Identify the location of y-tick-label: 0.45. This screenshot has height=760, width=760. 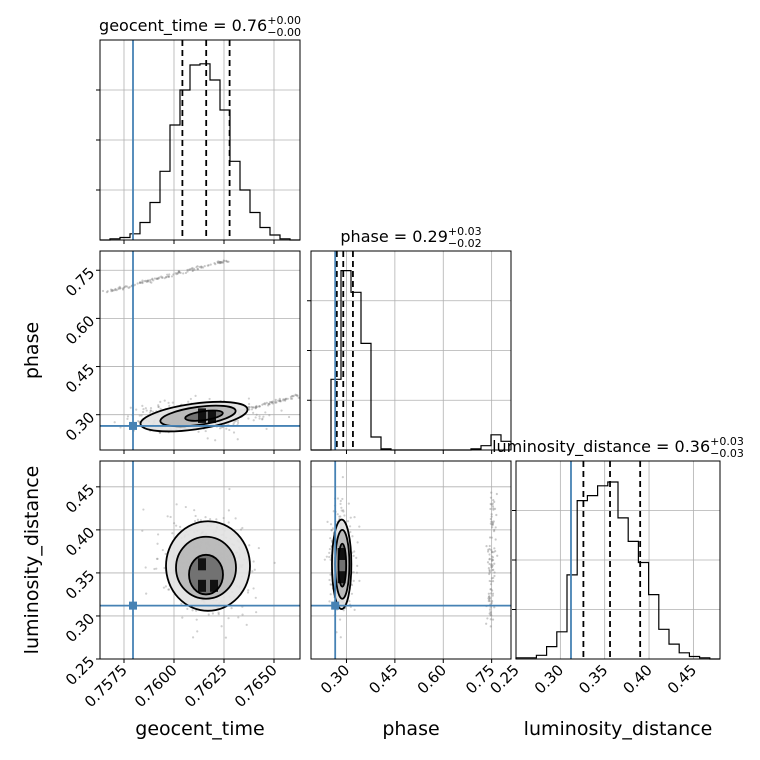
(80, 498).